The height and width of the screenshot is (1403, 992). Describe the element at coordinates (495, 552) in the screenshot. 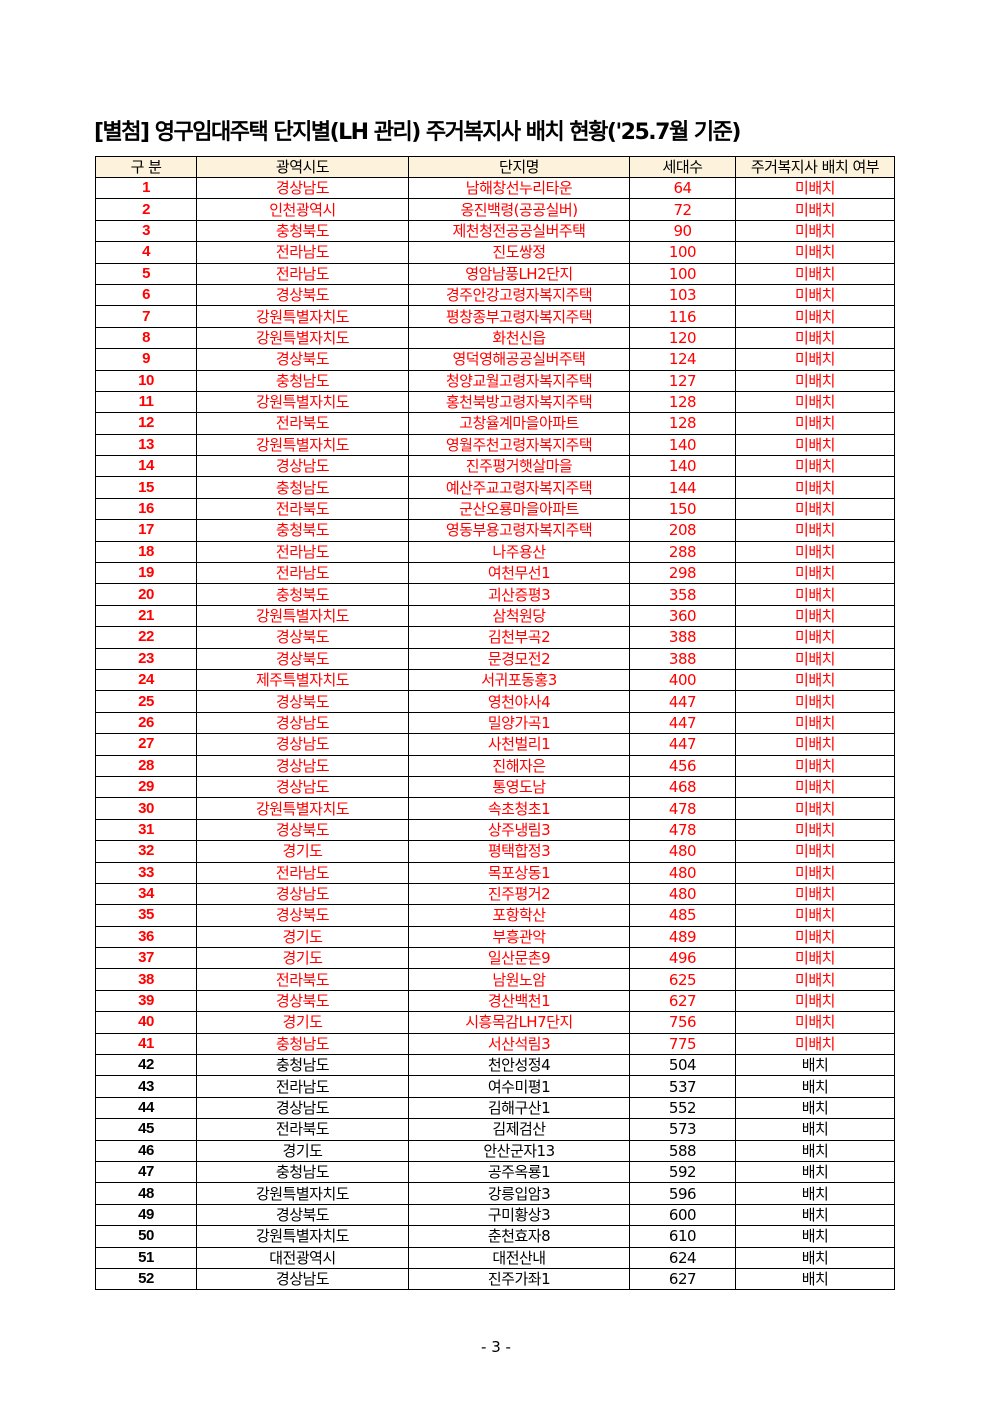

I see `table-row: 18 전라남도 나주용산 288 미배치` at that location.